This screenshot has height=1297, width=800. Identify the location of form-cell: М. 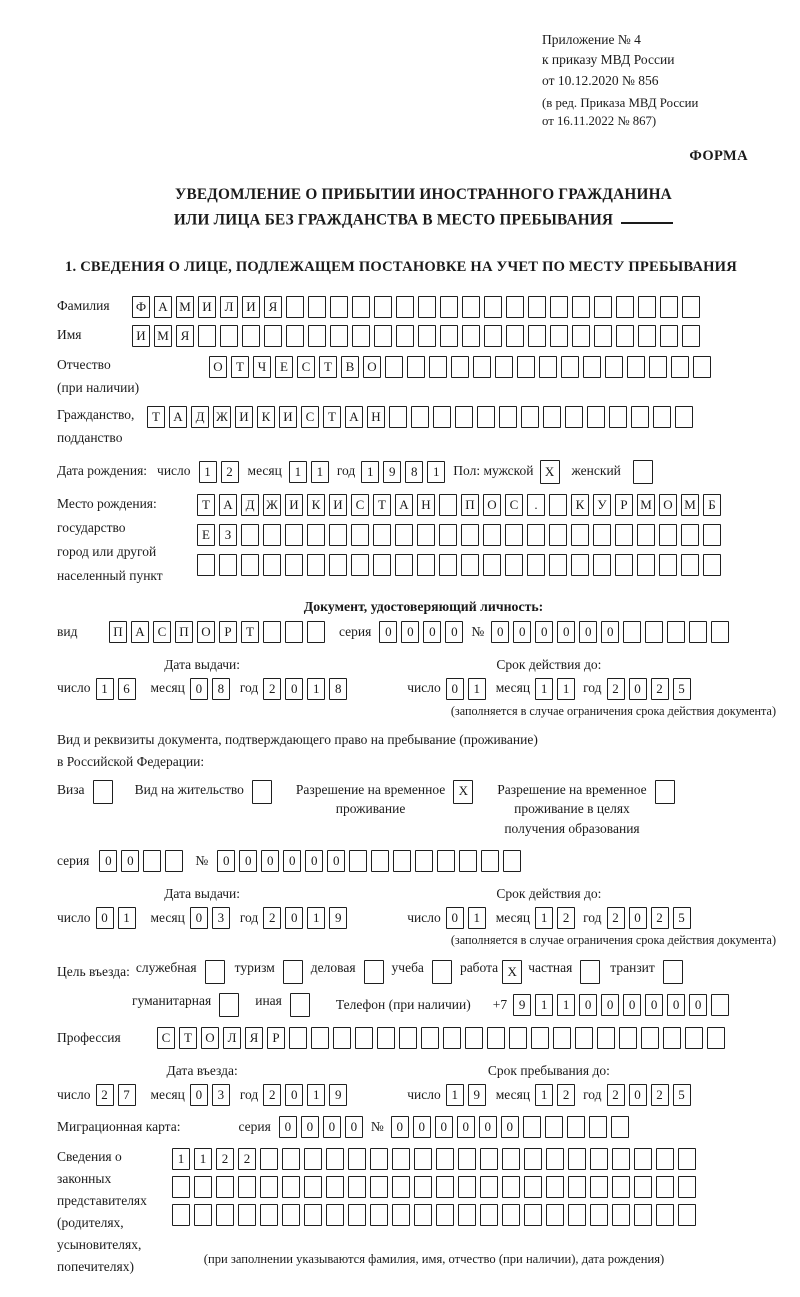
(163, 335).